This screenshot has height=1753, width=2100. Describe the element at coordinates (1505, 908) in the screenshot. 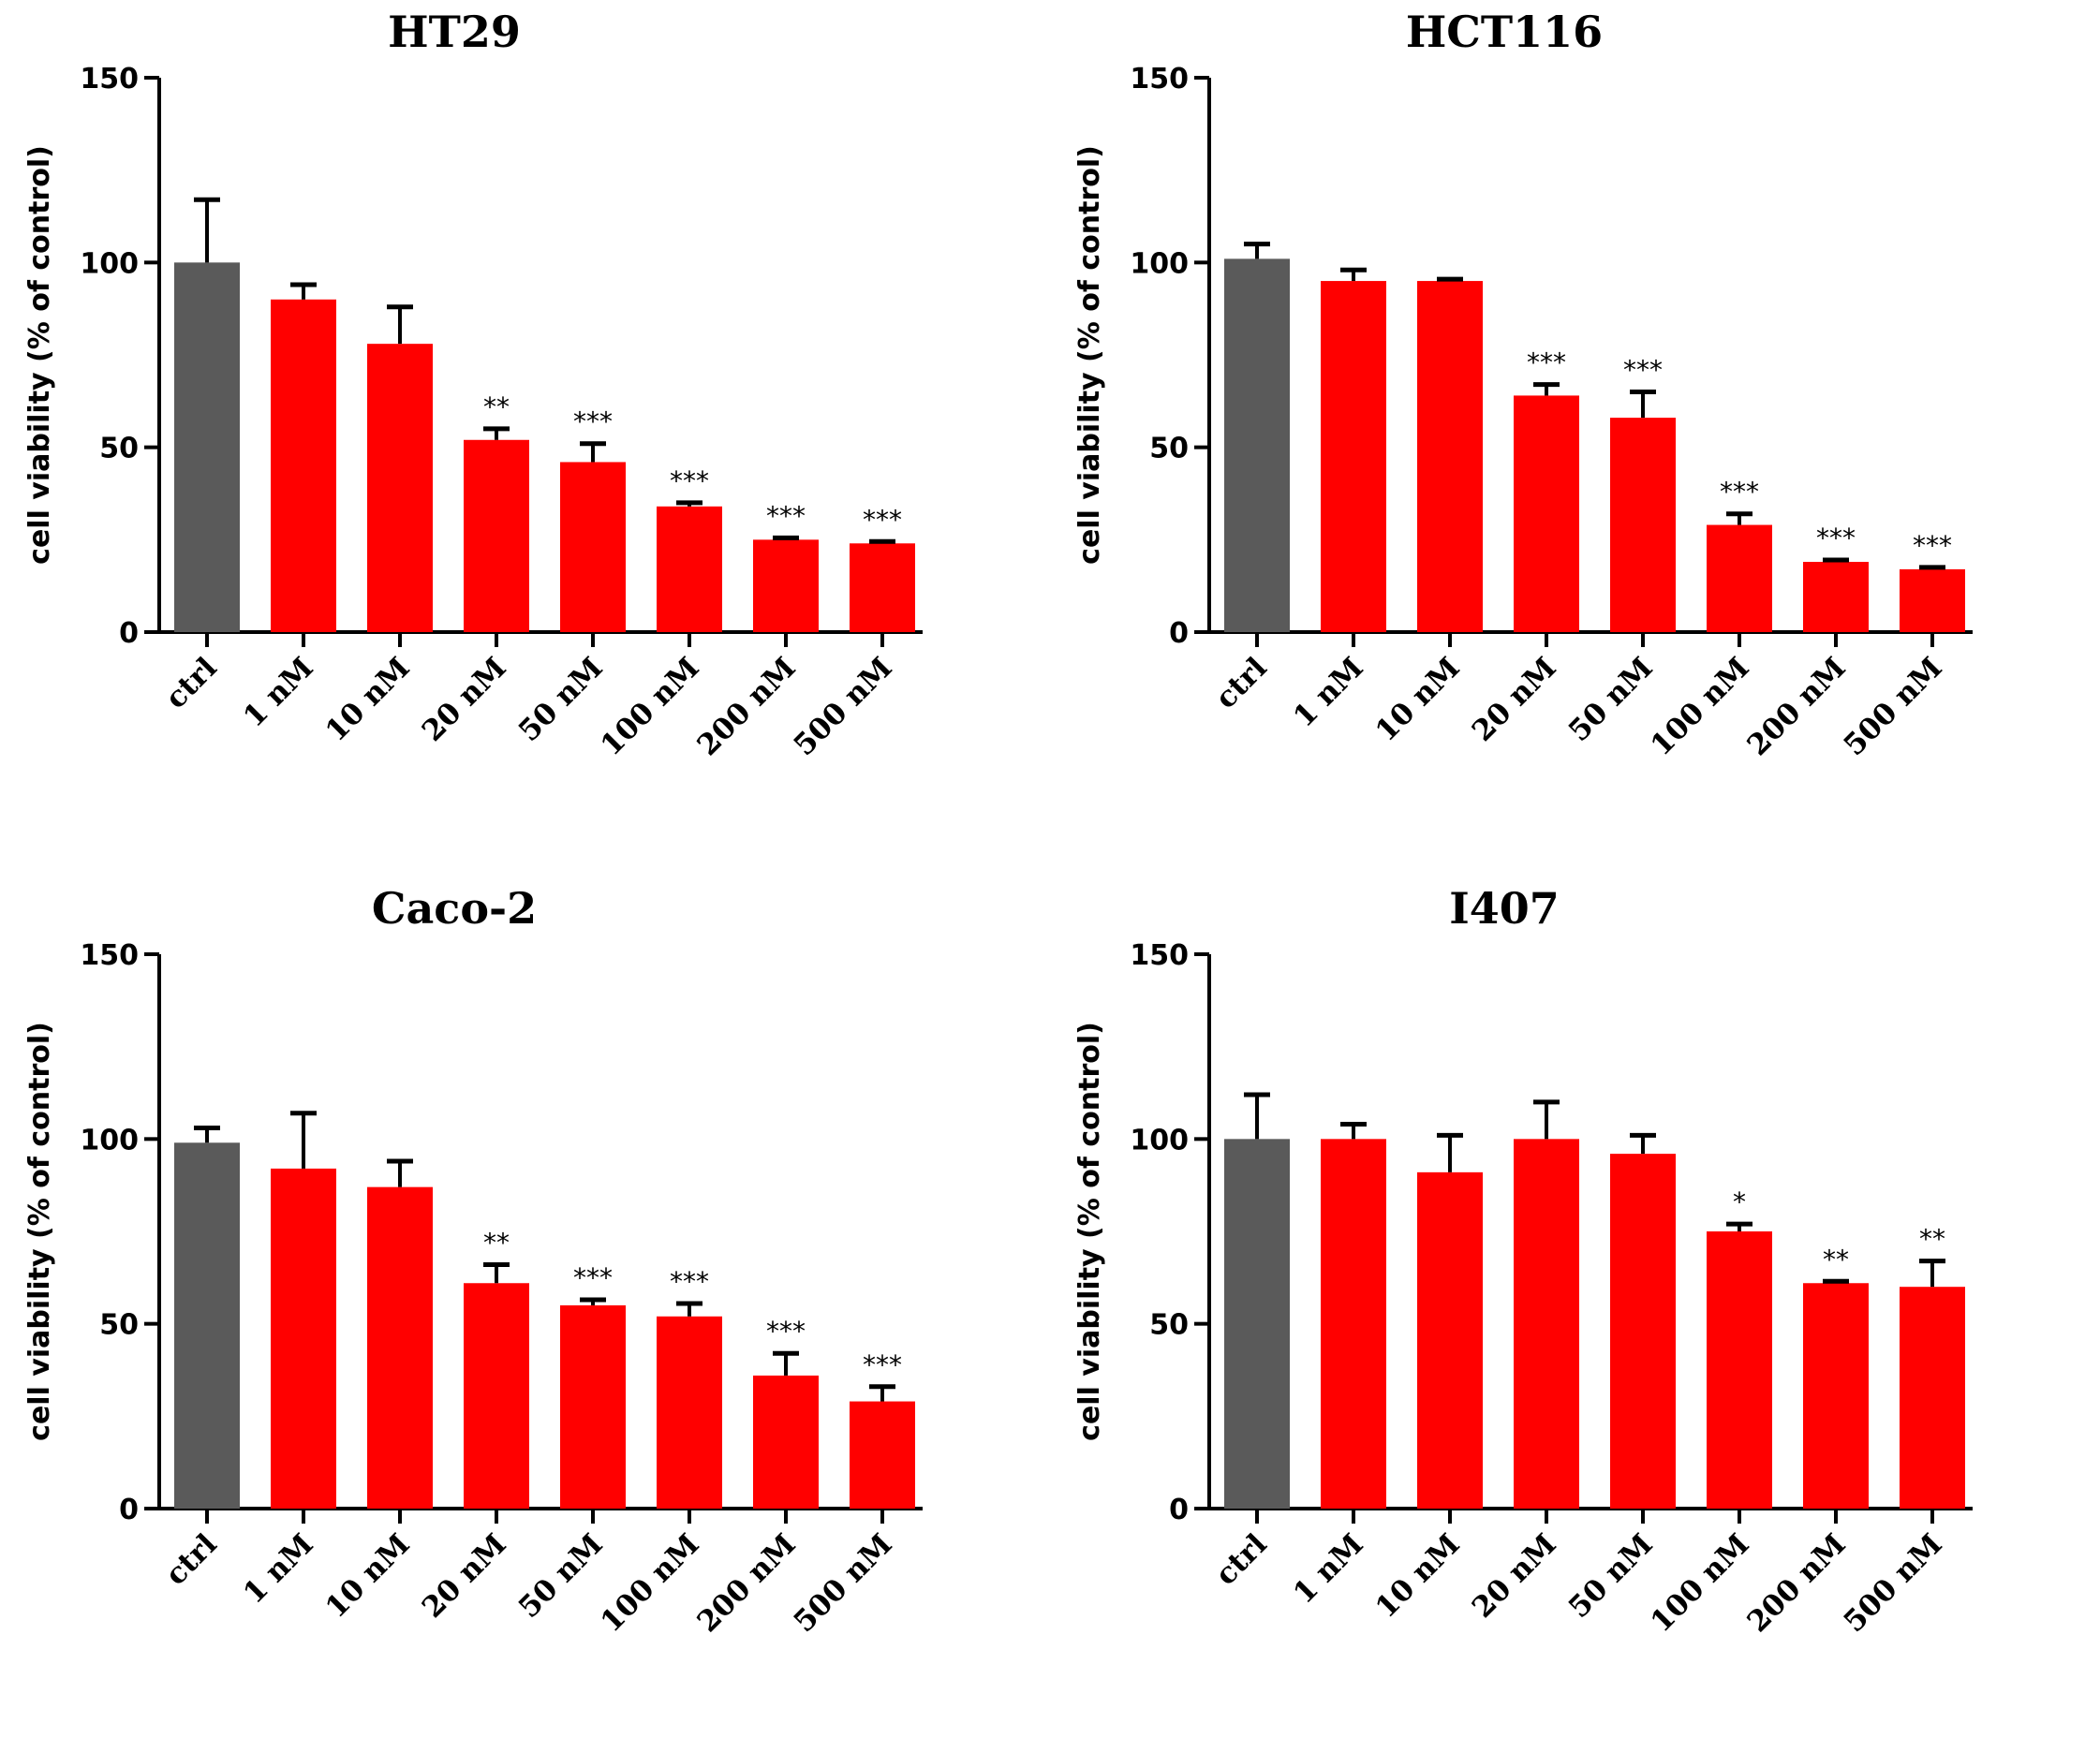

I see `chart-title: I407` at that location.